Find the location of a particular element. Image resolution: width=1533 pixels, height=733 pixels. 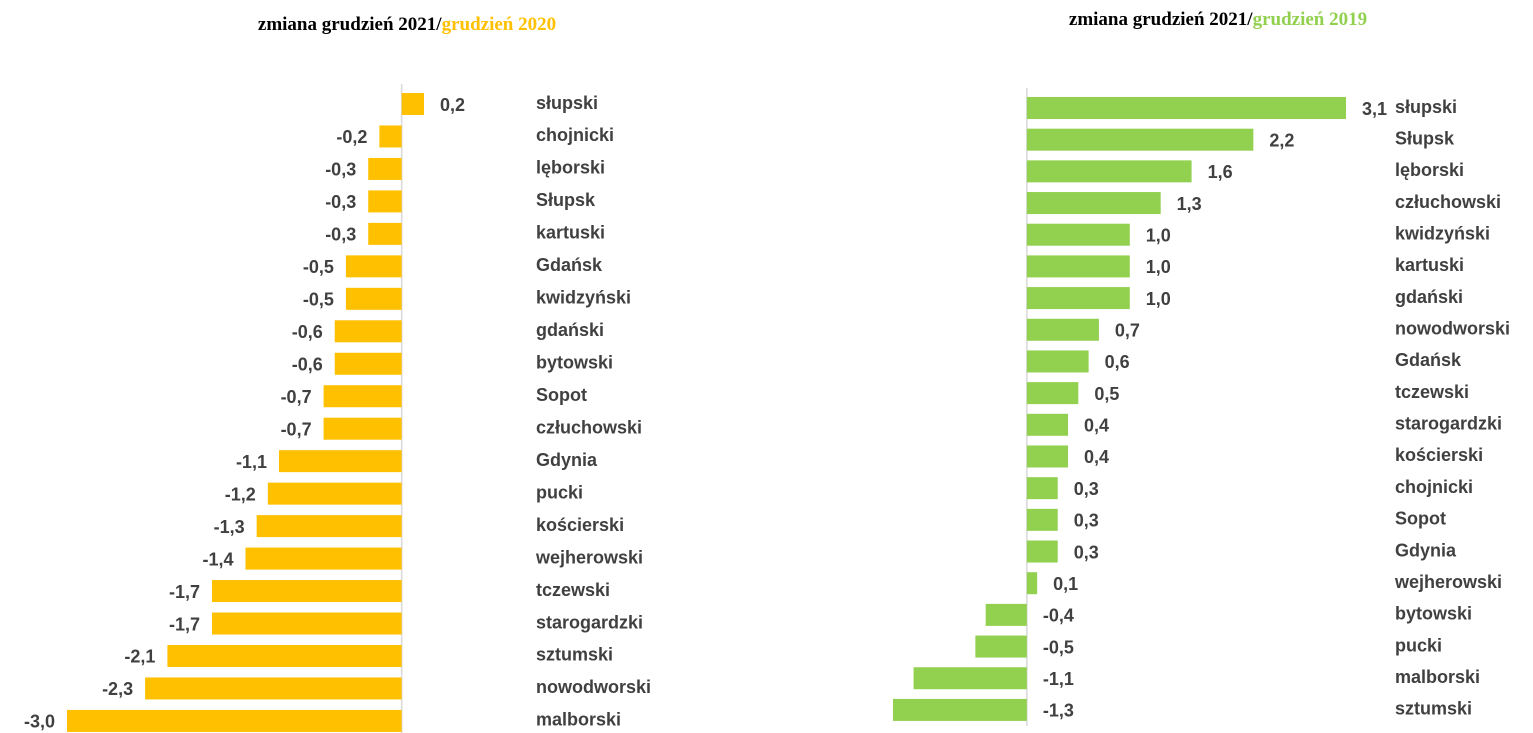

value-label: 0,5 is located at coordinates (1106, 394).